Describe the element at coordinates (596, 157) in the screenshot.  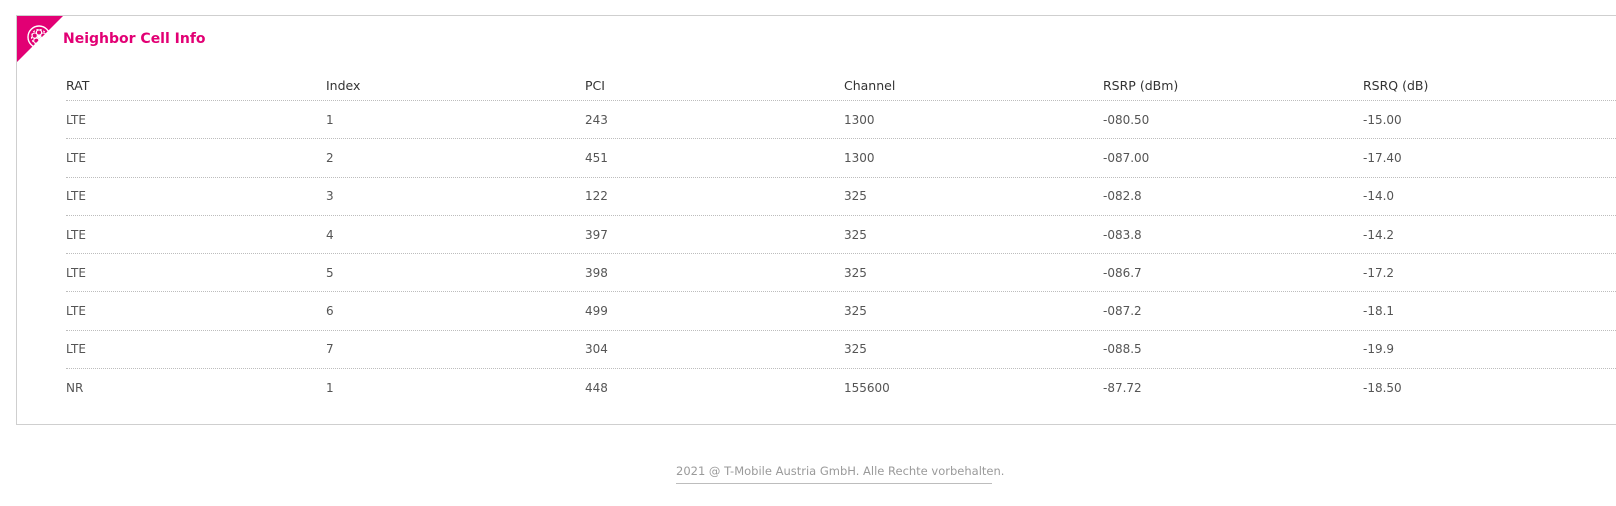
I see `cell-pci: 451` at that location.